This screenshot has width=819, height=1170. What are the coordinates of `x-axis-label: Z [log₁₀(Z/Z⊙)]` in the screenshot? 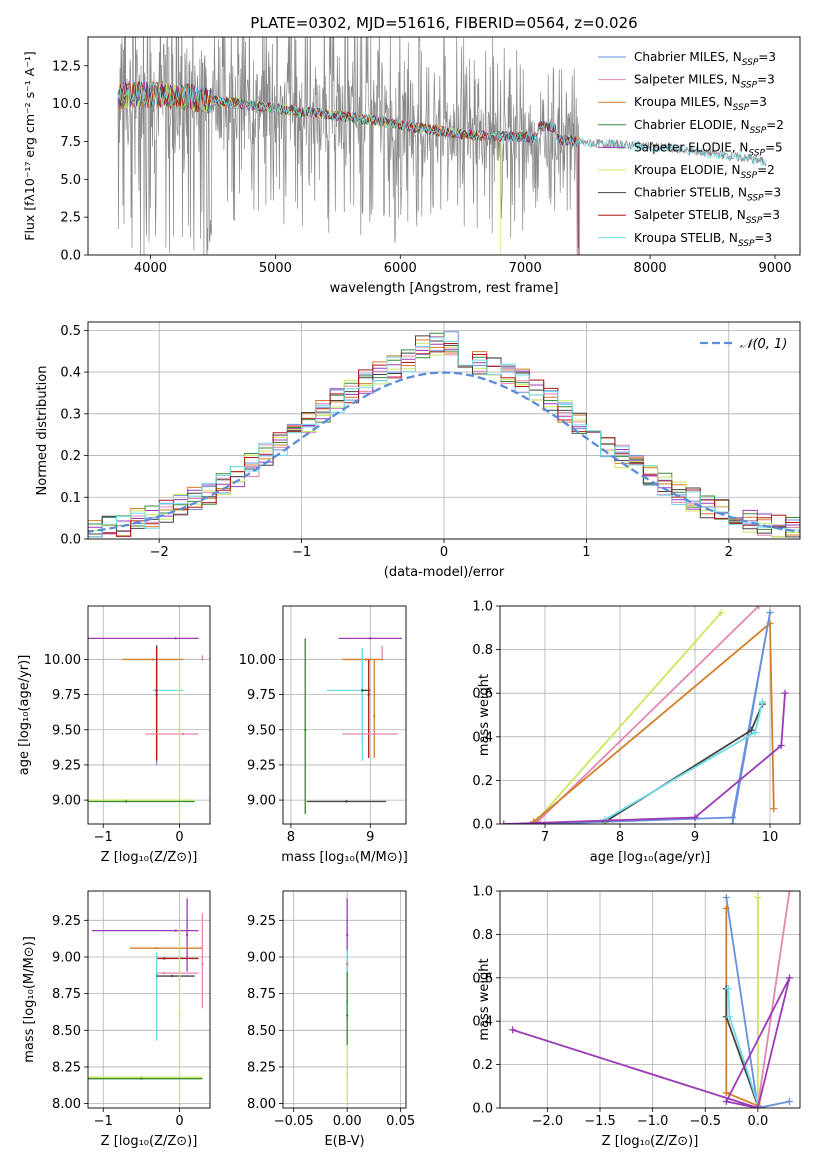 It's located at (149, 1141).